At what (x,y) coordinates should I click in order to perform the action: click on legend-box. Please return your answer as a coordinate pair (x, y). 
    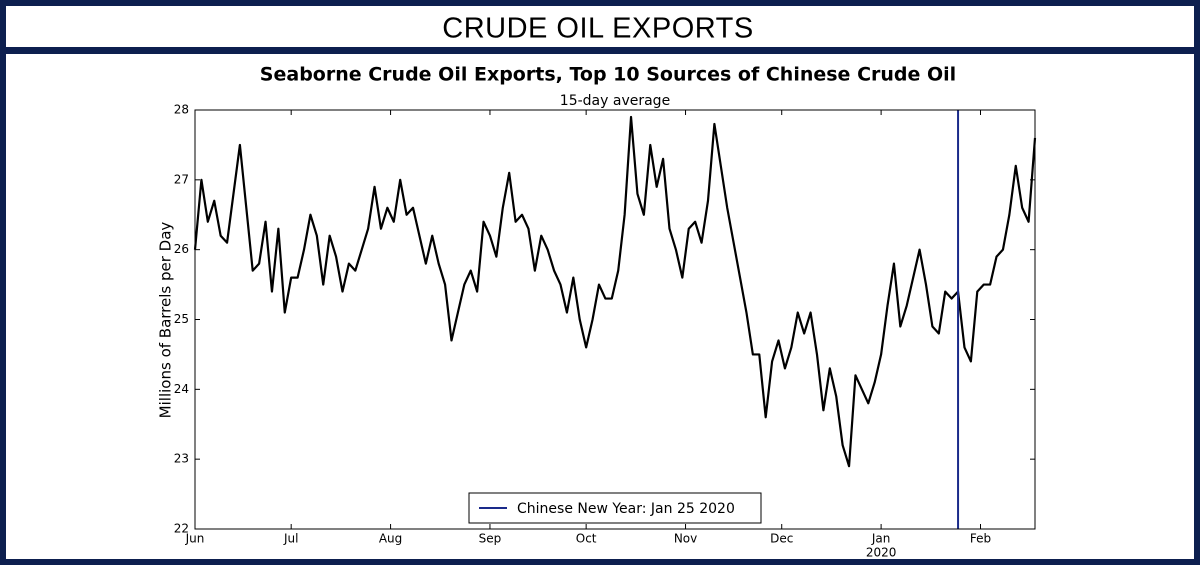
    Looking at the image, I should click on (615, 508).